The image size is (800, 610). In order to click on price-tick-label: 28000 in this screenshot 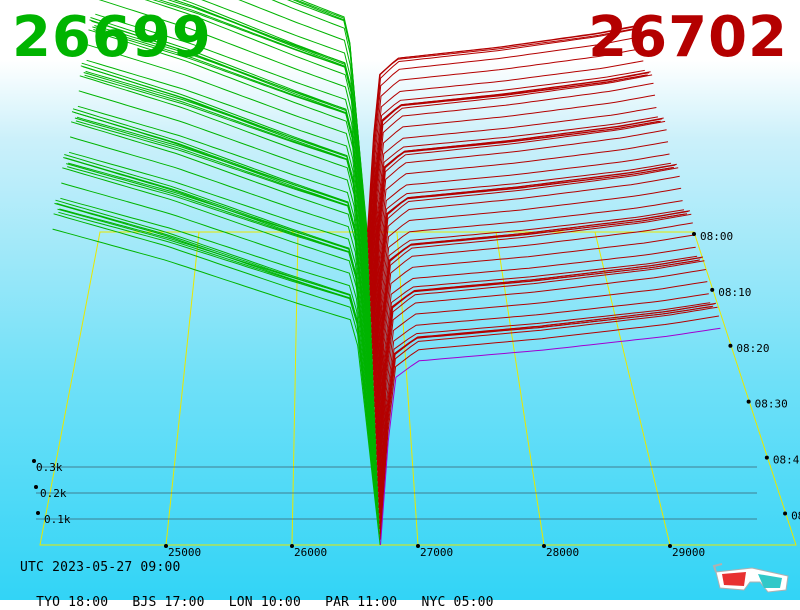, I will do `click(562, 552)`.